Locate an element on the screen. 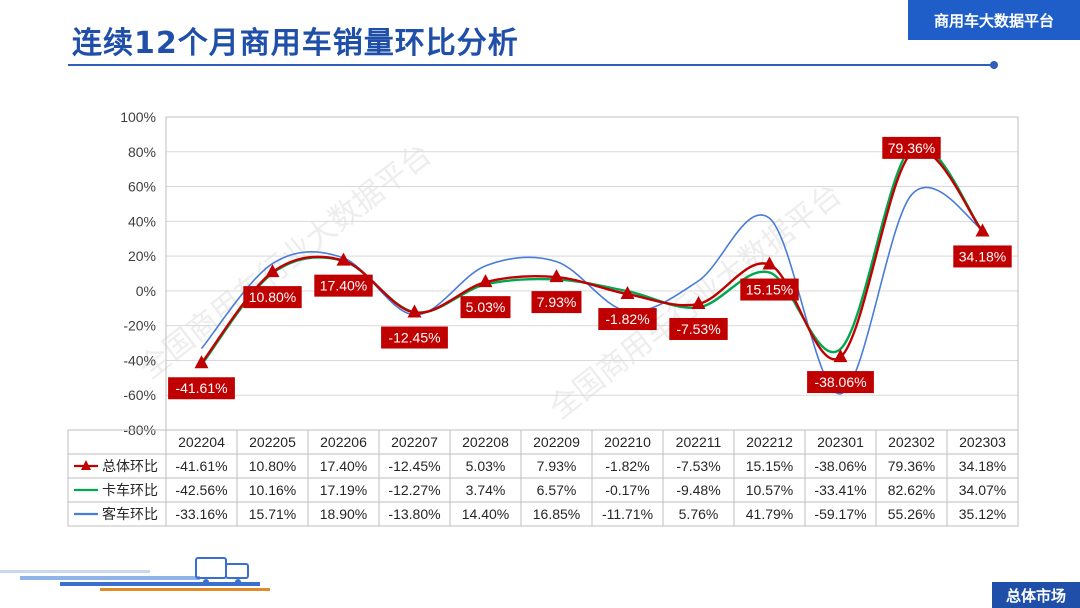 The width and height of the screenshot is (1080, 608). y-tick-label: 100% is located at coordinates (138, 117).